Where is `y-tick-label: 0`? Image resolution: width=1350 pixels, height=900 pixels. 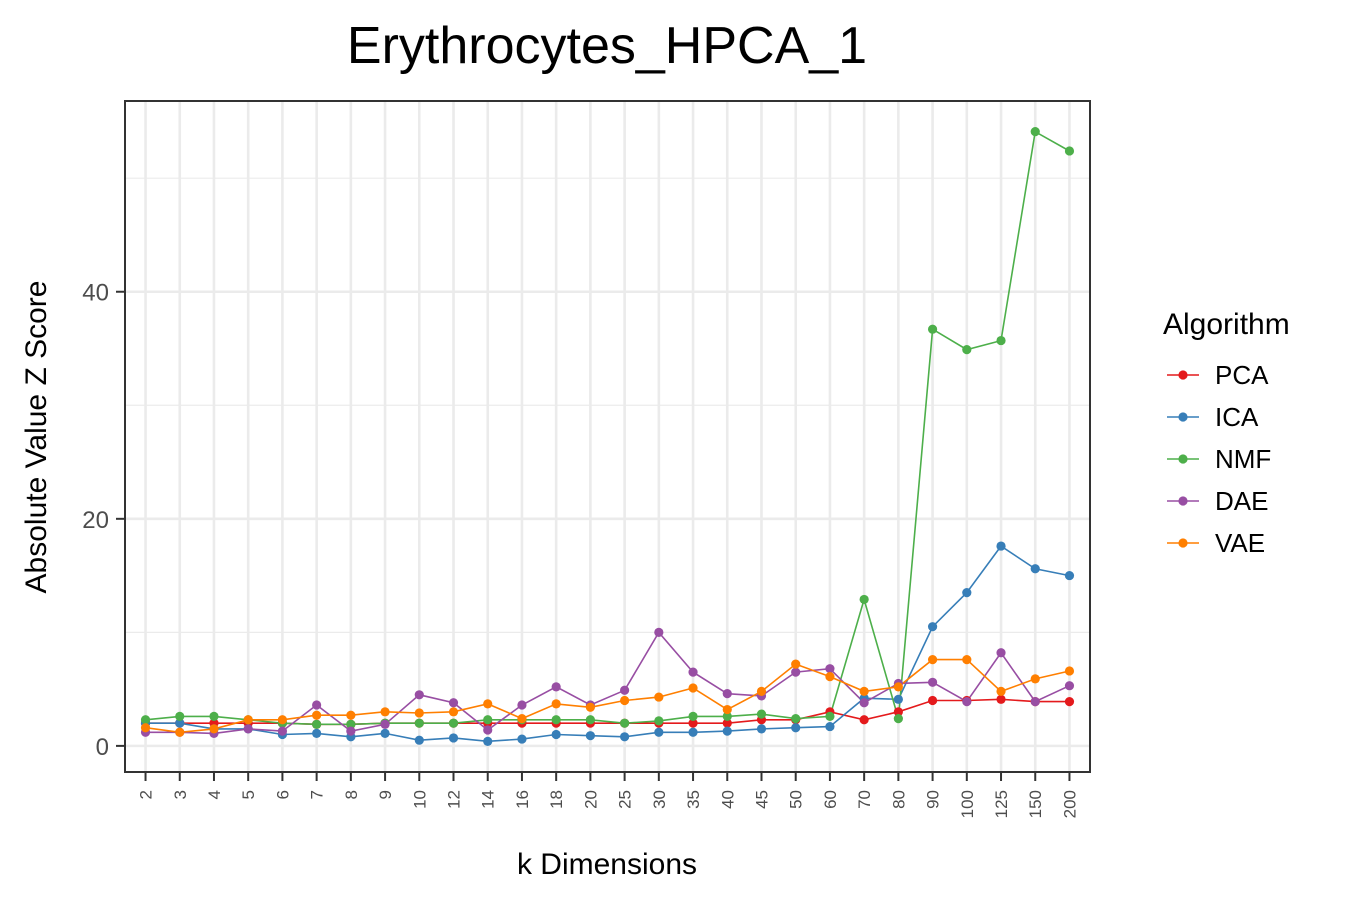
y-tick-label: 0 is located at coordinates (102, 747).